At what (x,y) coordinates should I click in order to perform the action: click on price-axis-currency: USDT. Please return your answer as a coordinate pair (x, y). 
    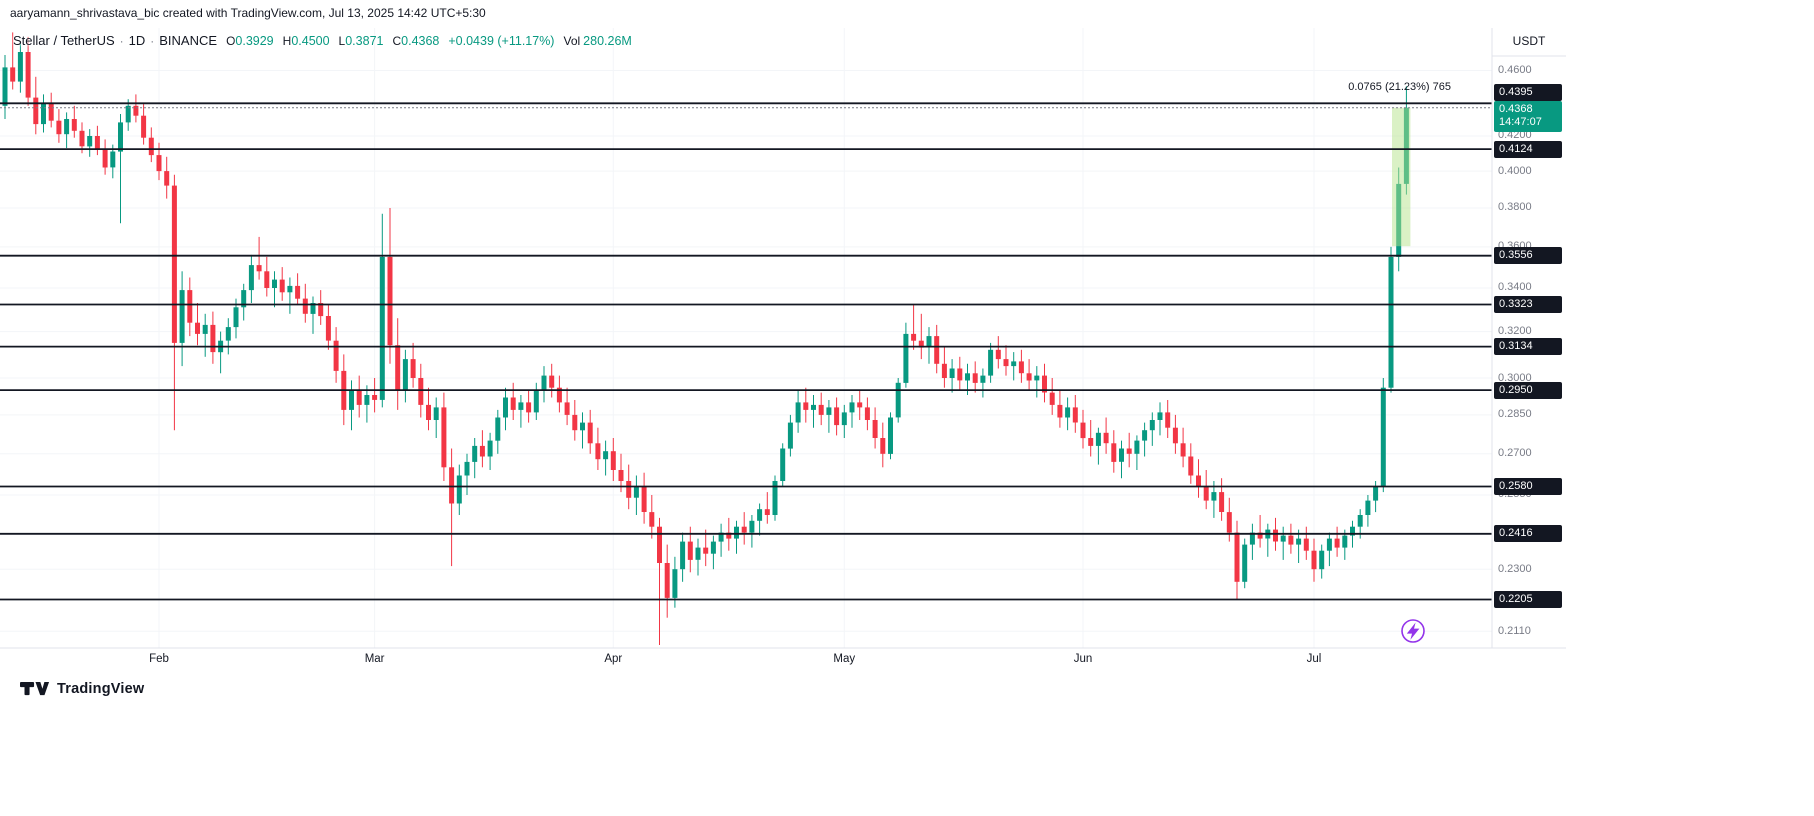
    Looking at the image, I should click on (1529, 41).